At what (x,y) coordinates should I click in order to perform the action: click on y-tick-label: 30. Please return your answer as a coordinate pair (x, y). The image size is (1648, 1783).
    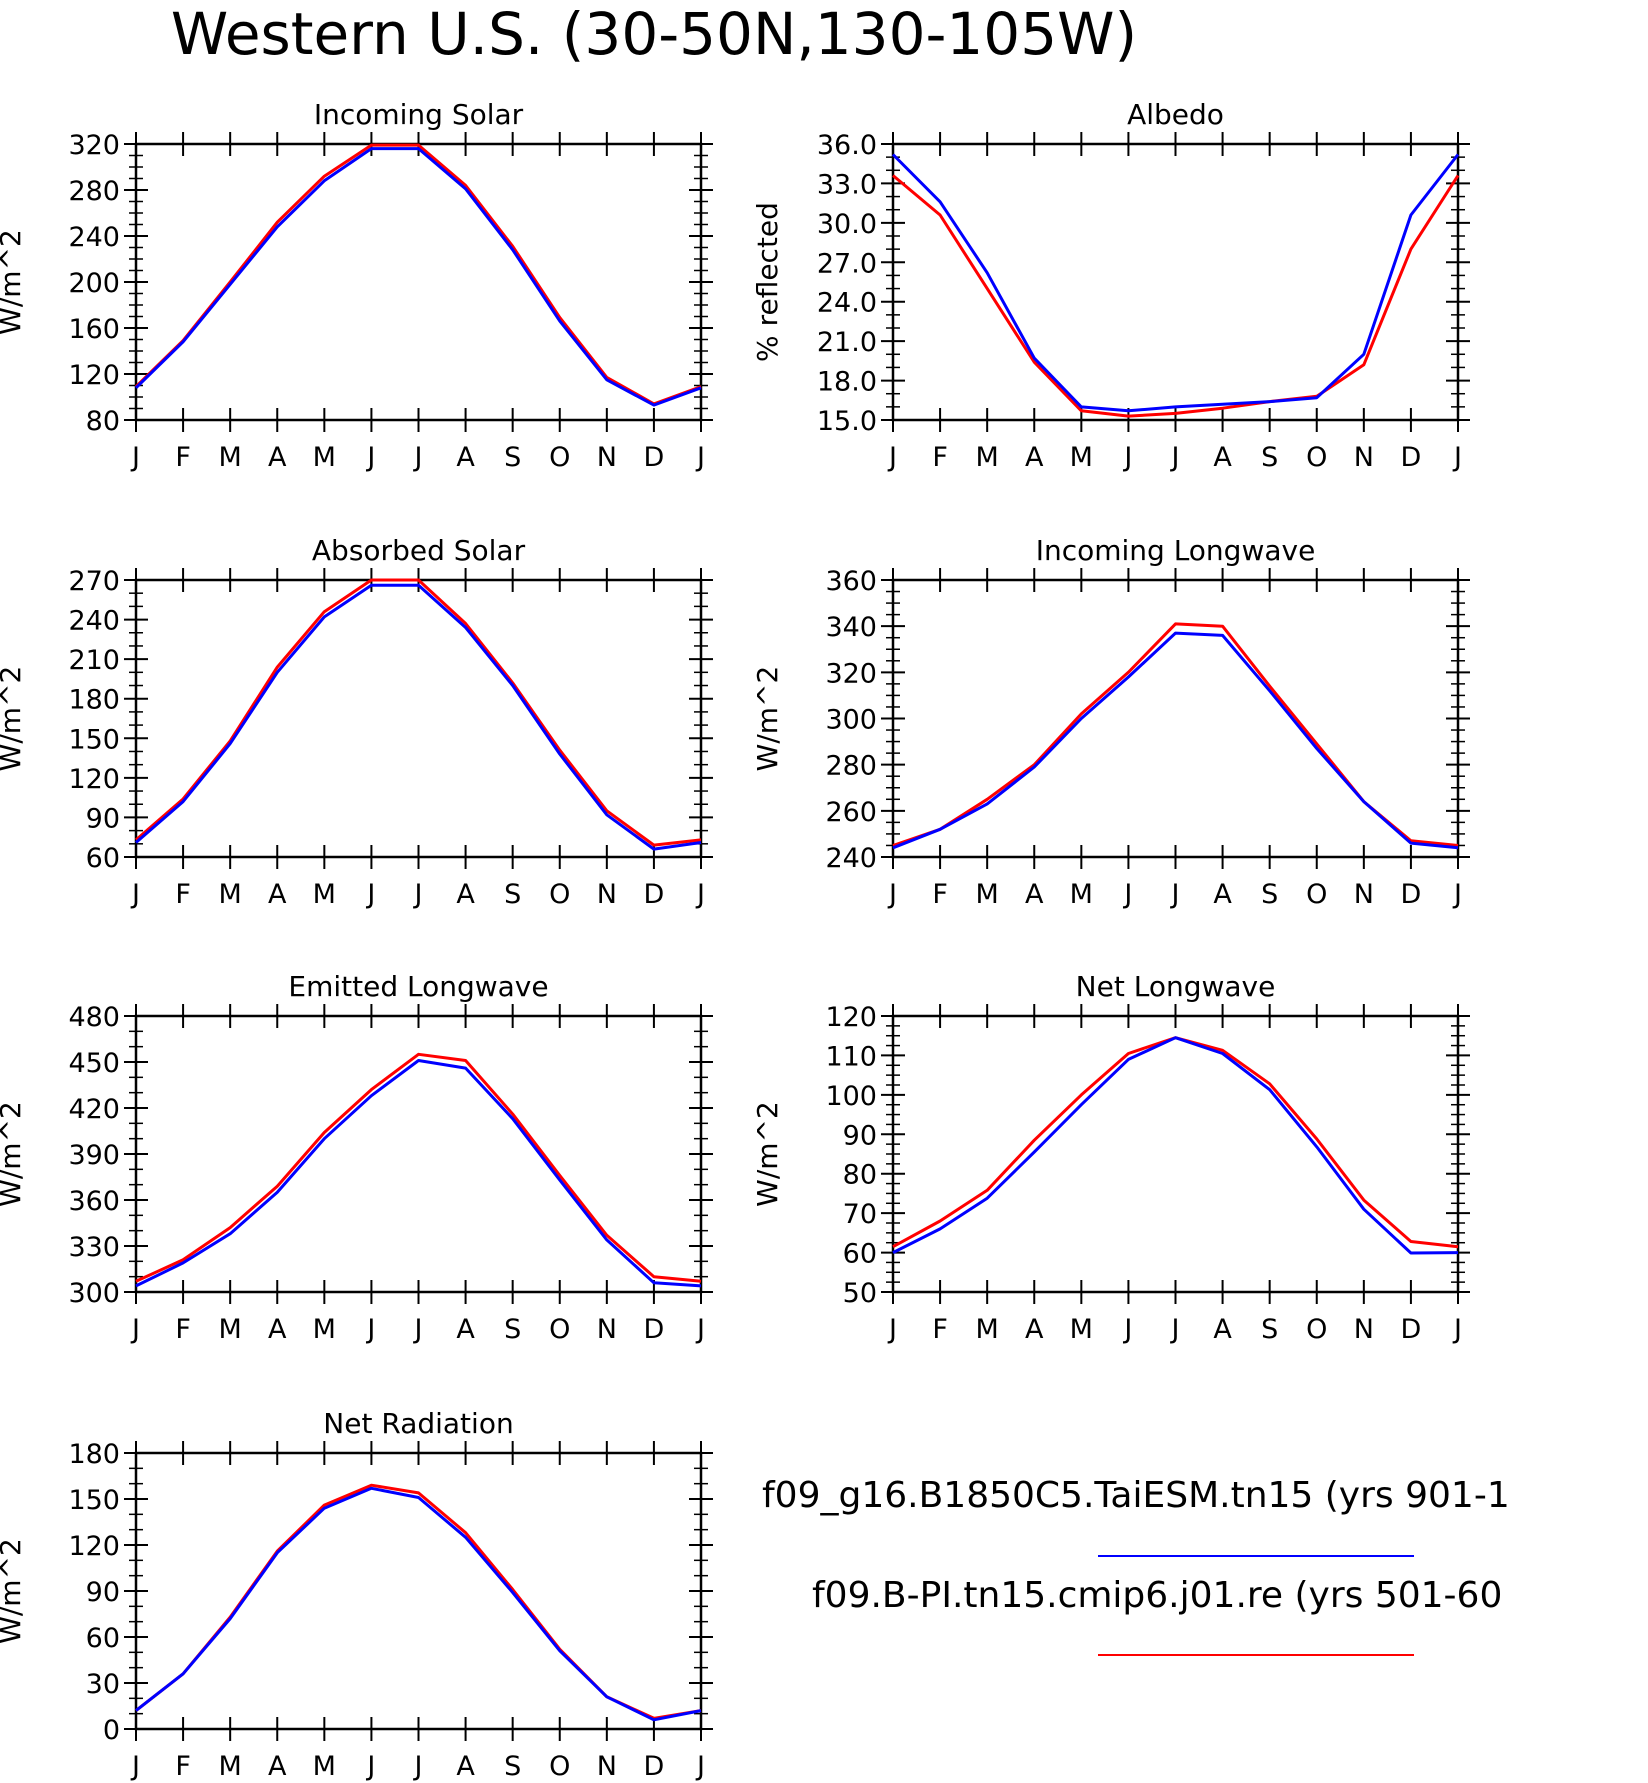
    Looking at the image, I should click on (103, 1684).